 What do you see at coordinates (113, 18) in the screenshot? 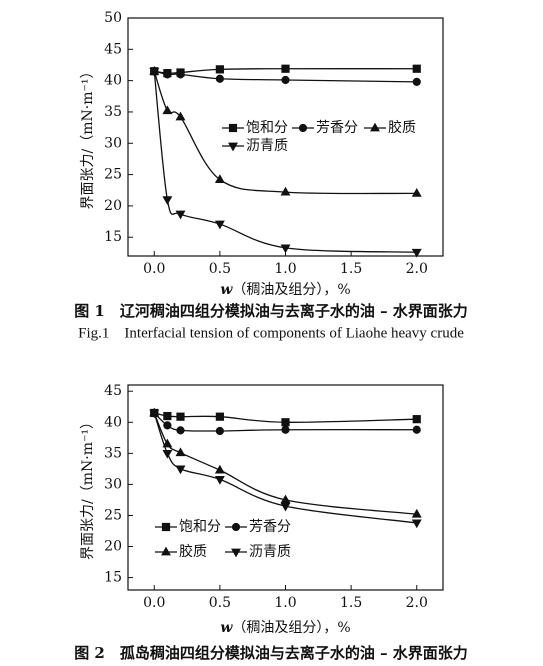
I see `y-tick-label: 50` at bounding box center [113, 18].